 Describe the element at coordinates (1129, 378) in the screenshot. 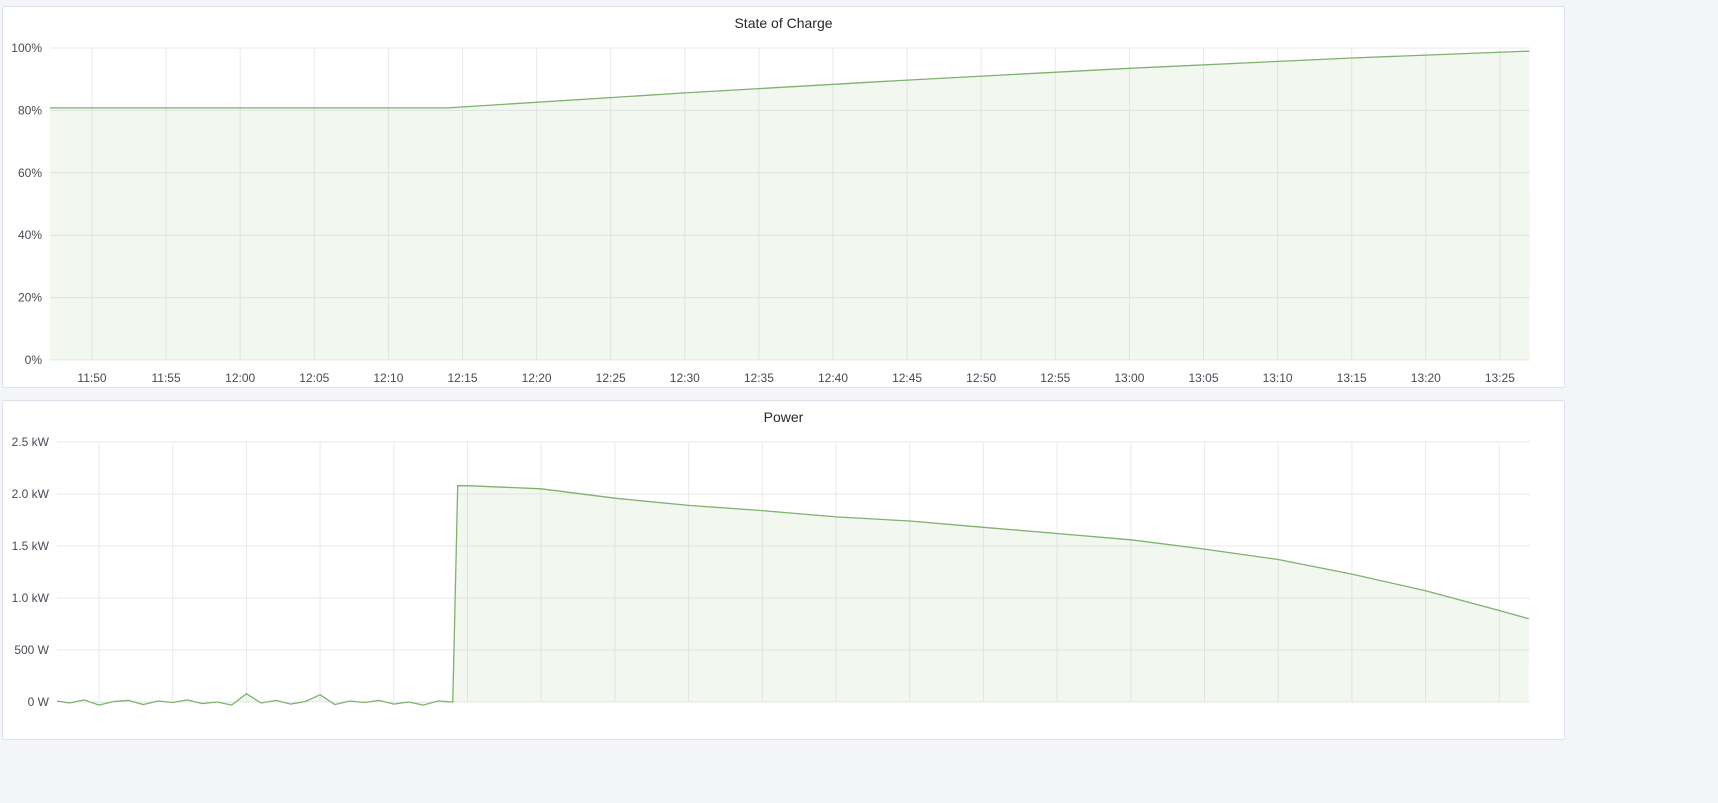

I see `x-tick-label: 13:00` at that location.